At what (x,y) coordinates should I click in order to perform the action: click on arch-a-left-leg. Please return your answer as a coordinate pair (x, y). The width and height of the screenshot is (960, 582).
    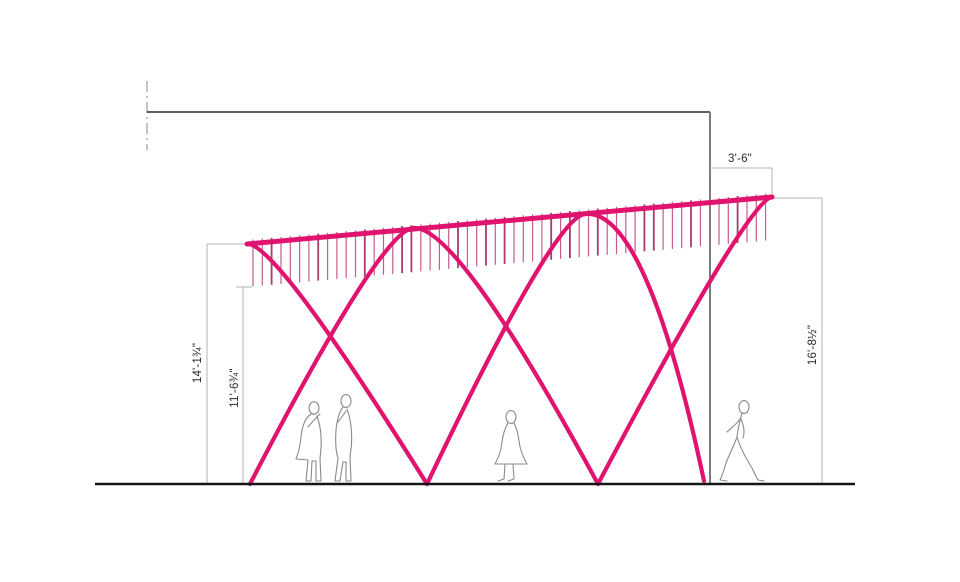
    Looking at the image, I should click on (331, 356).